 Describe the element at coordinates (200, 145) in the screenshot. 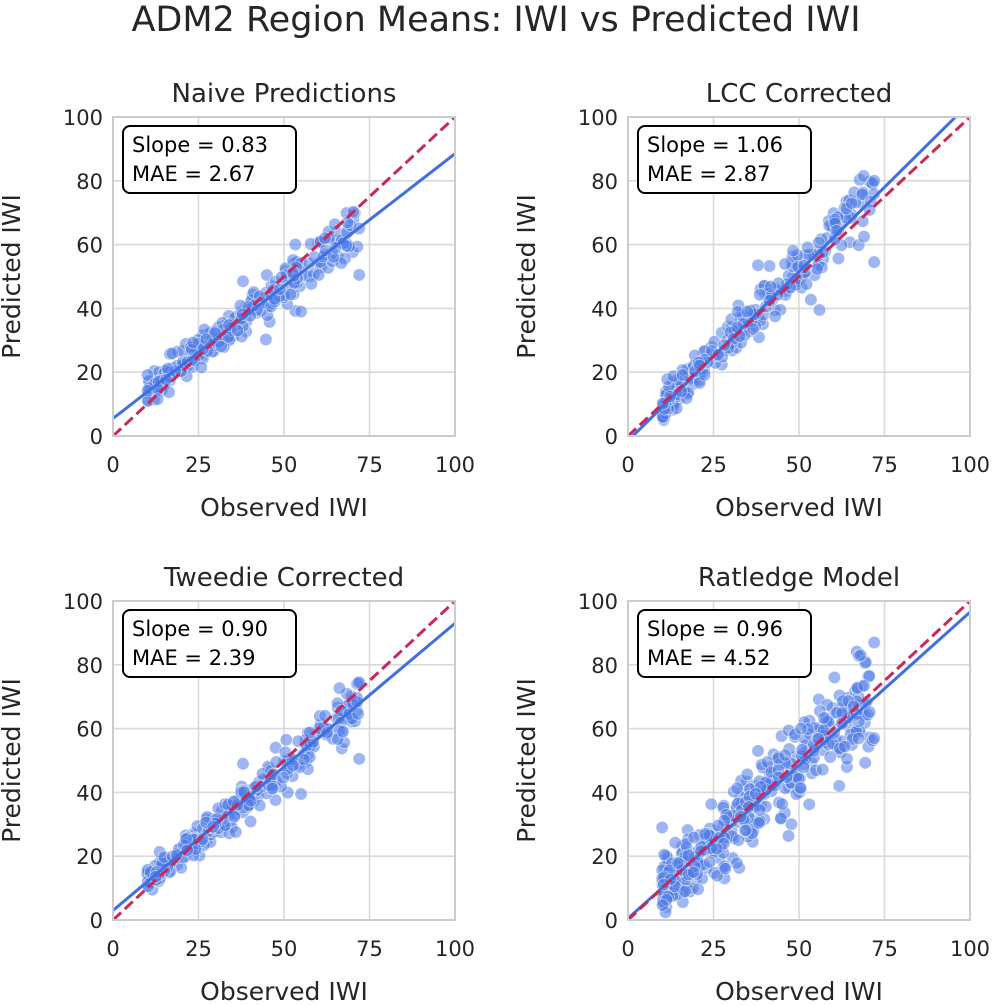

I see `slope-text: Slope = 0.83` at that location.